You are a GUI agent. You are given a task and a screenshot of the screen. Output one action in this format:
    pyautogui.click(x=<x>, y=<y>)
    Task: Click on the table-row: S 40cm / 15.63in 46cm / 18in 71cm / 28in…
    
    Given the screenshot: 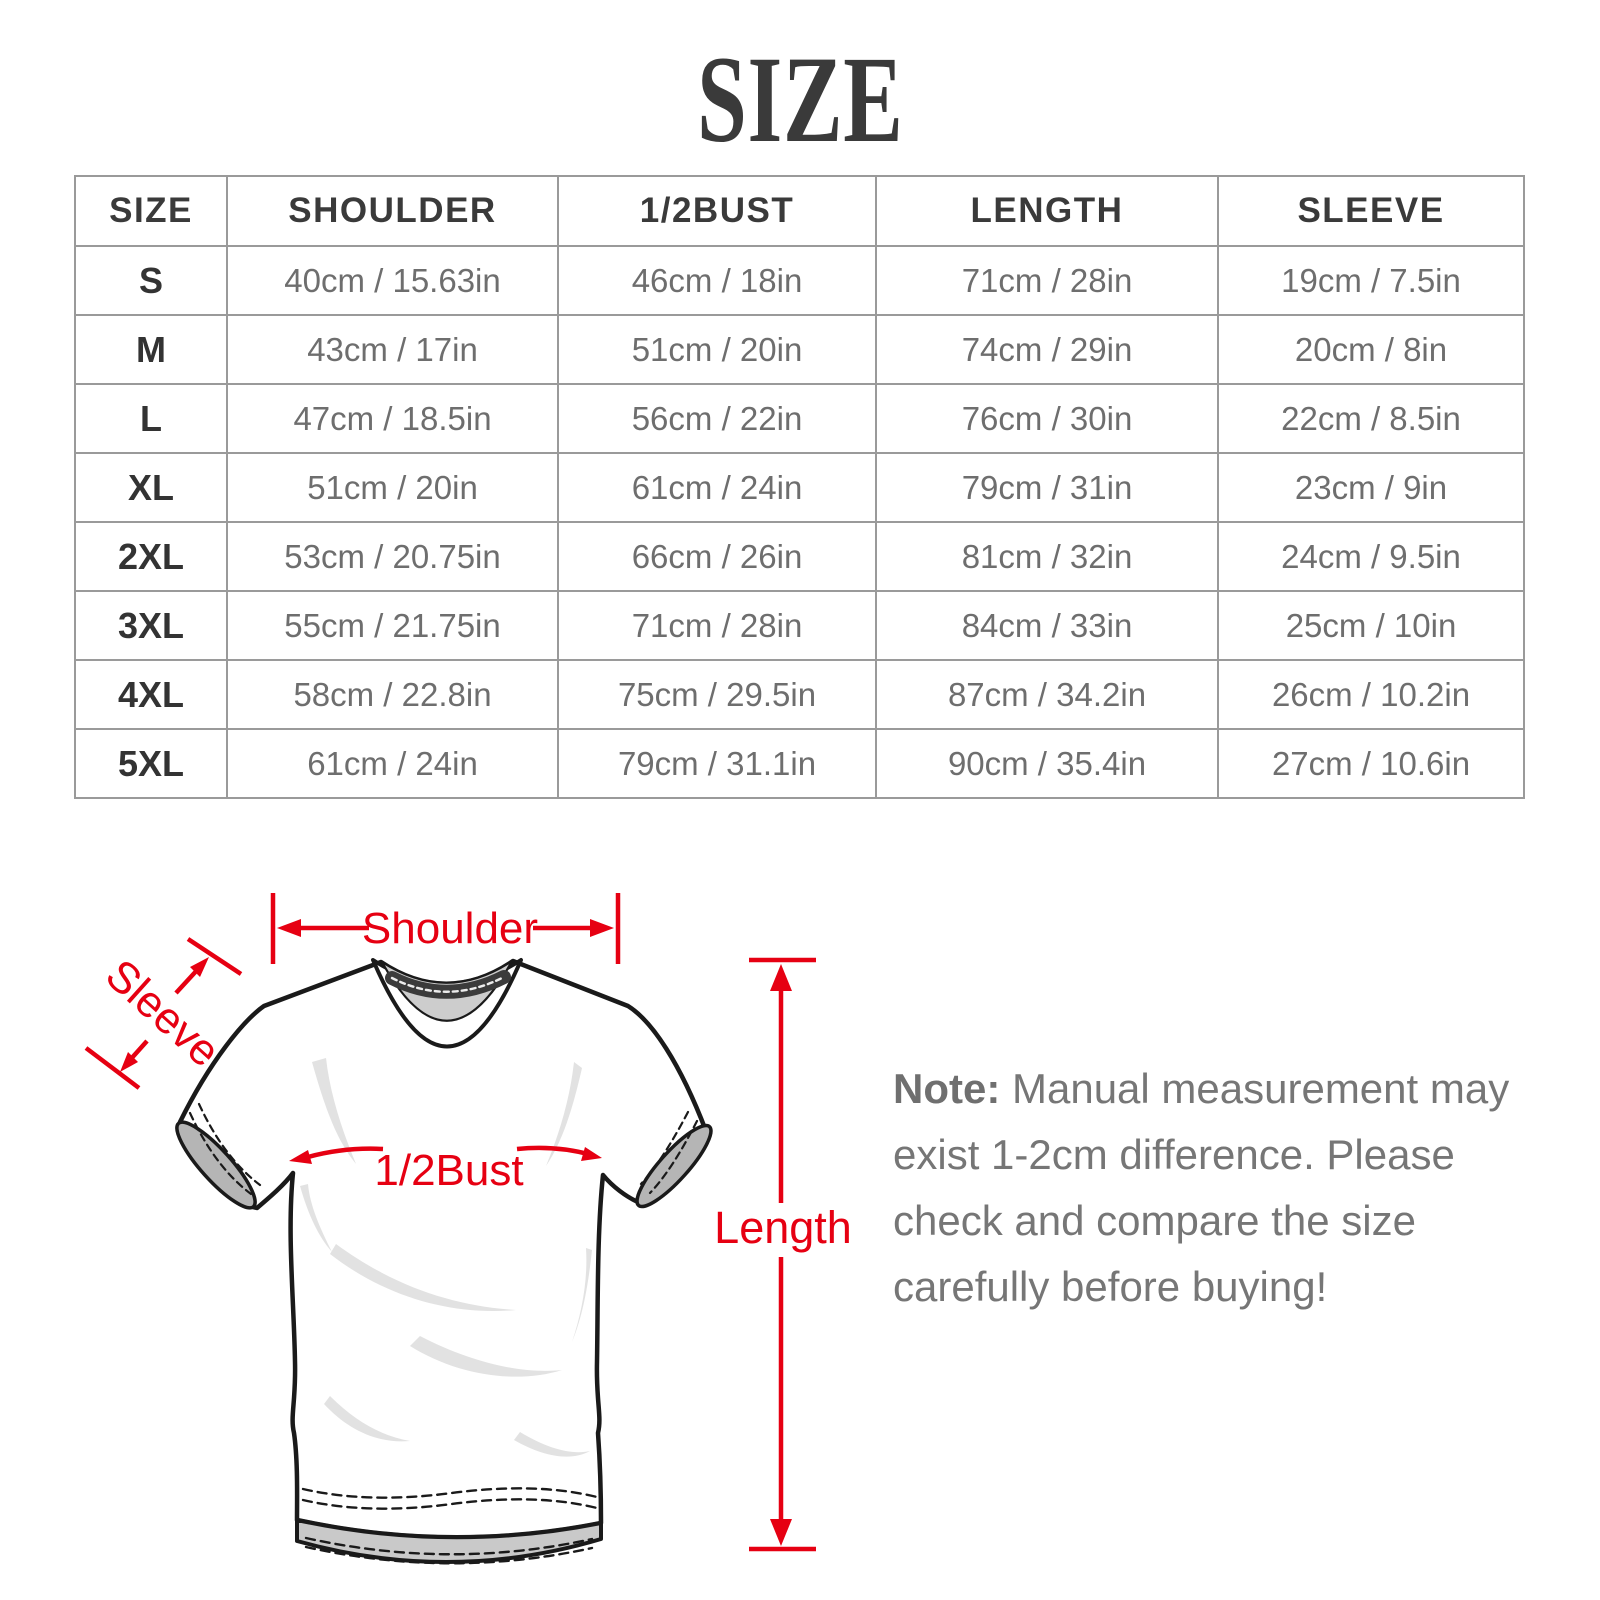 What is the action you would take?
    pyautogui.click(x=799, y=280)
    